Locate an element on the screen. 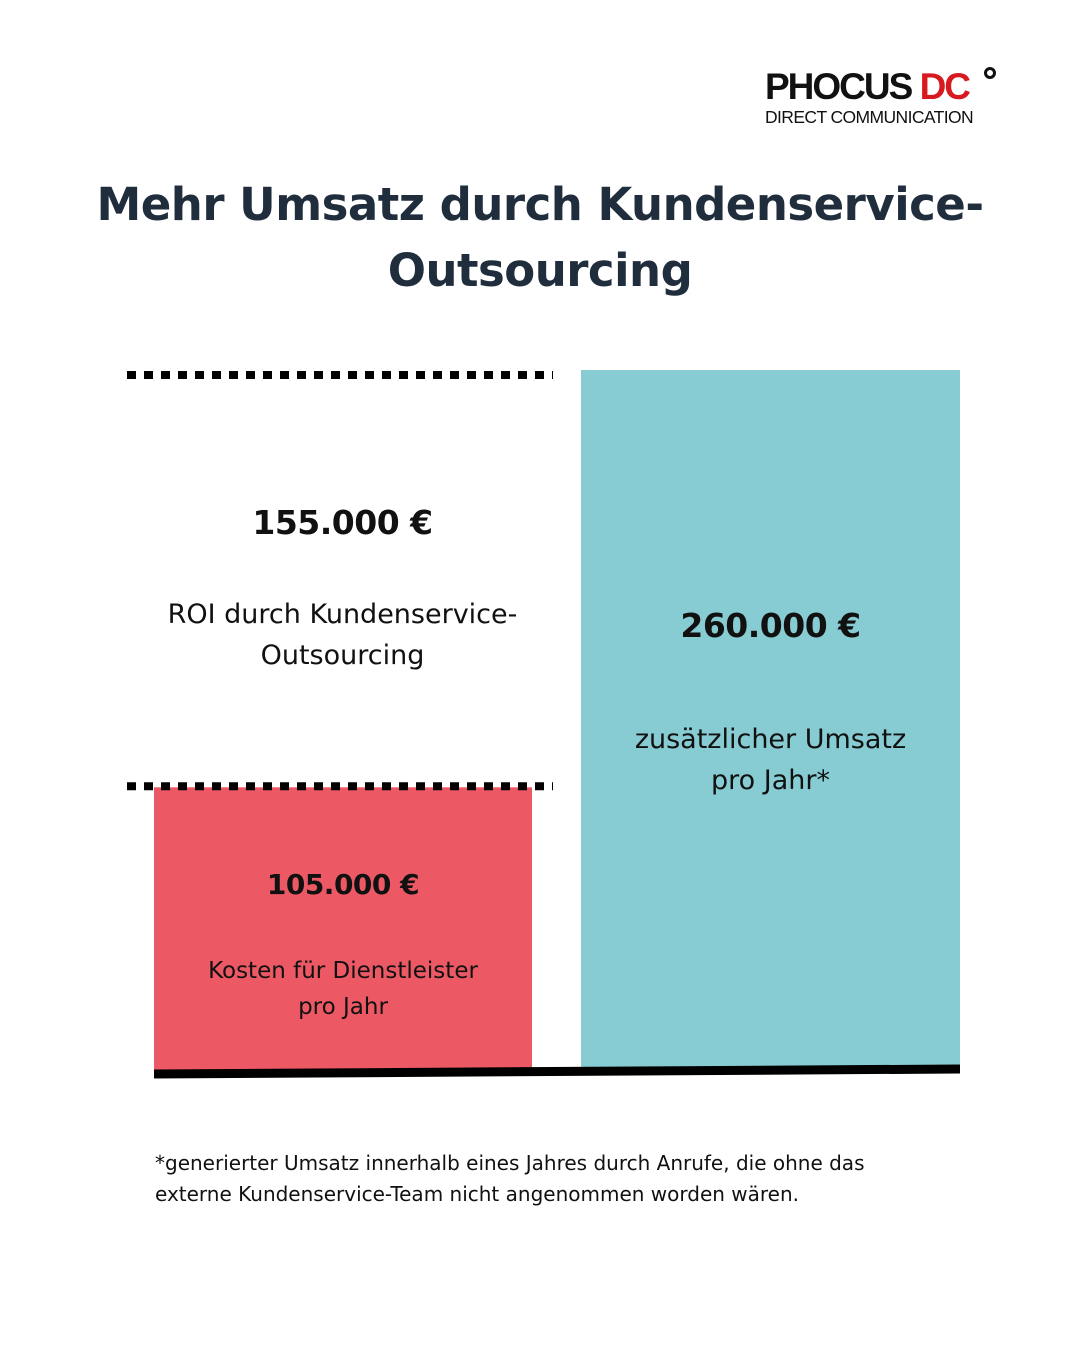 This screenshot has height=1350, width=1080. umsatz-description: zusätzlicher Umsatz pro Jahr* is located at coordinates (770, 760).